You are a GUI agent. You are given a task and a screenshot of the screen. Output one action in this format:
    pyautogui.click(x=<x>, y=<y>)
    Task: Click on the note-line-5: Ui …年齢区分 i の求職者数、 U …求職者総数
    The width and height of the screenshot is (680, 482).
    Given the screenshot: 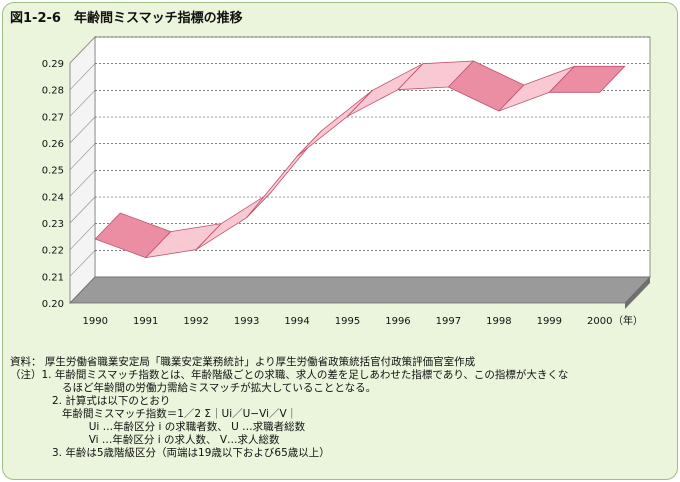 What is the action you would take?
    pyautogui.click(x=289, y=427)
    